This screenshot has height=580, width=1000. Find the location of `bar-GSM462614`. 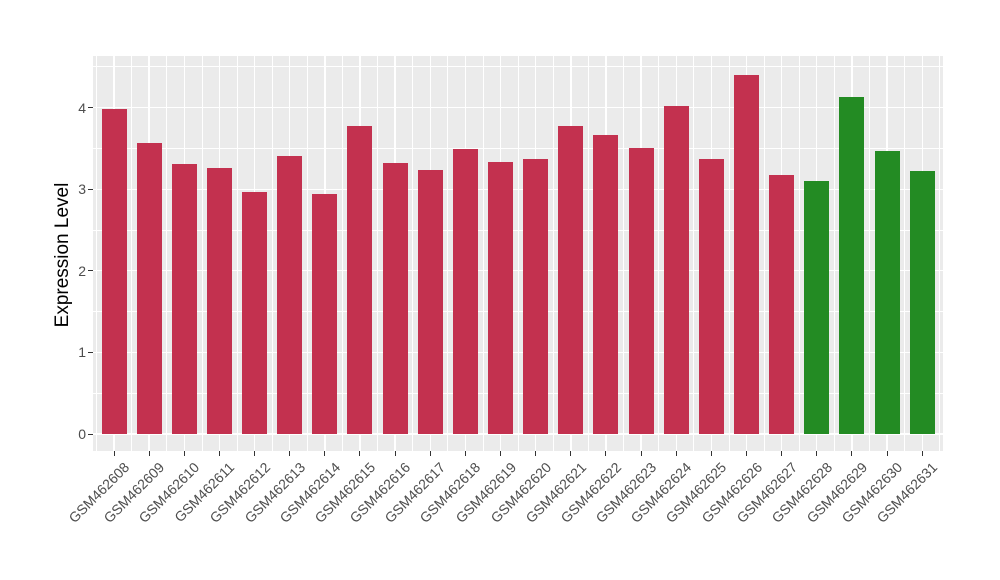

bar-GSM462614 is located at coordinates (325, 314).